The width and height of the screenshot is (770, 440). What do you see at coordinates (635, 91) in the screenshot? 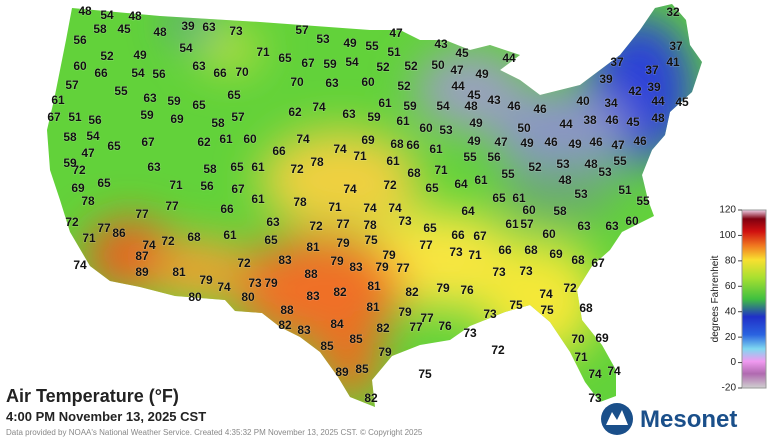
I see `station-temperature: 42` at bounding box center [635, 91].